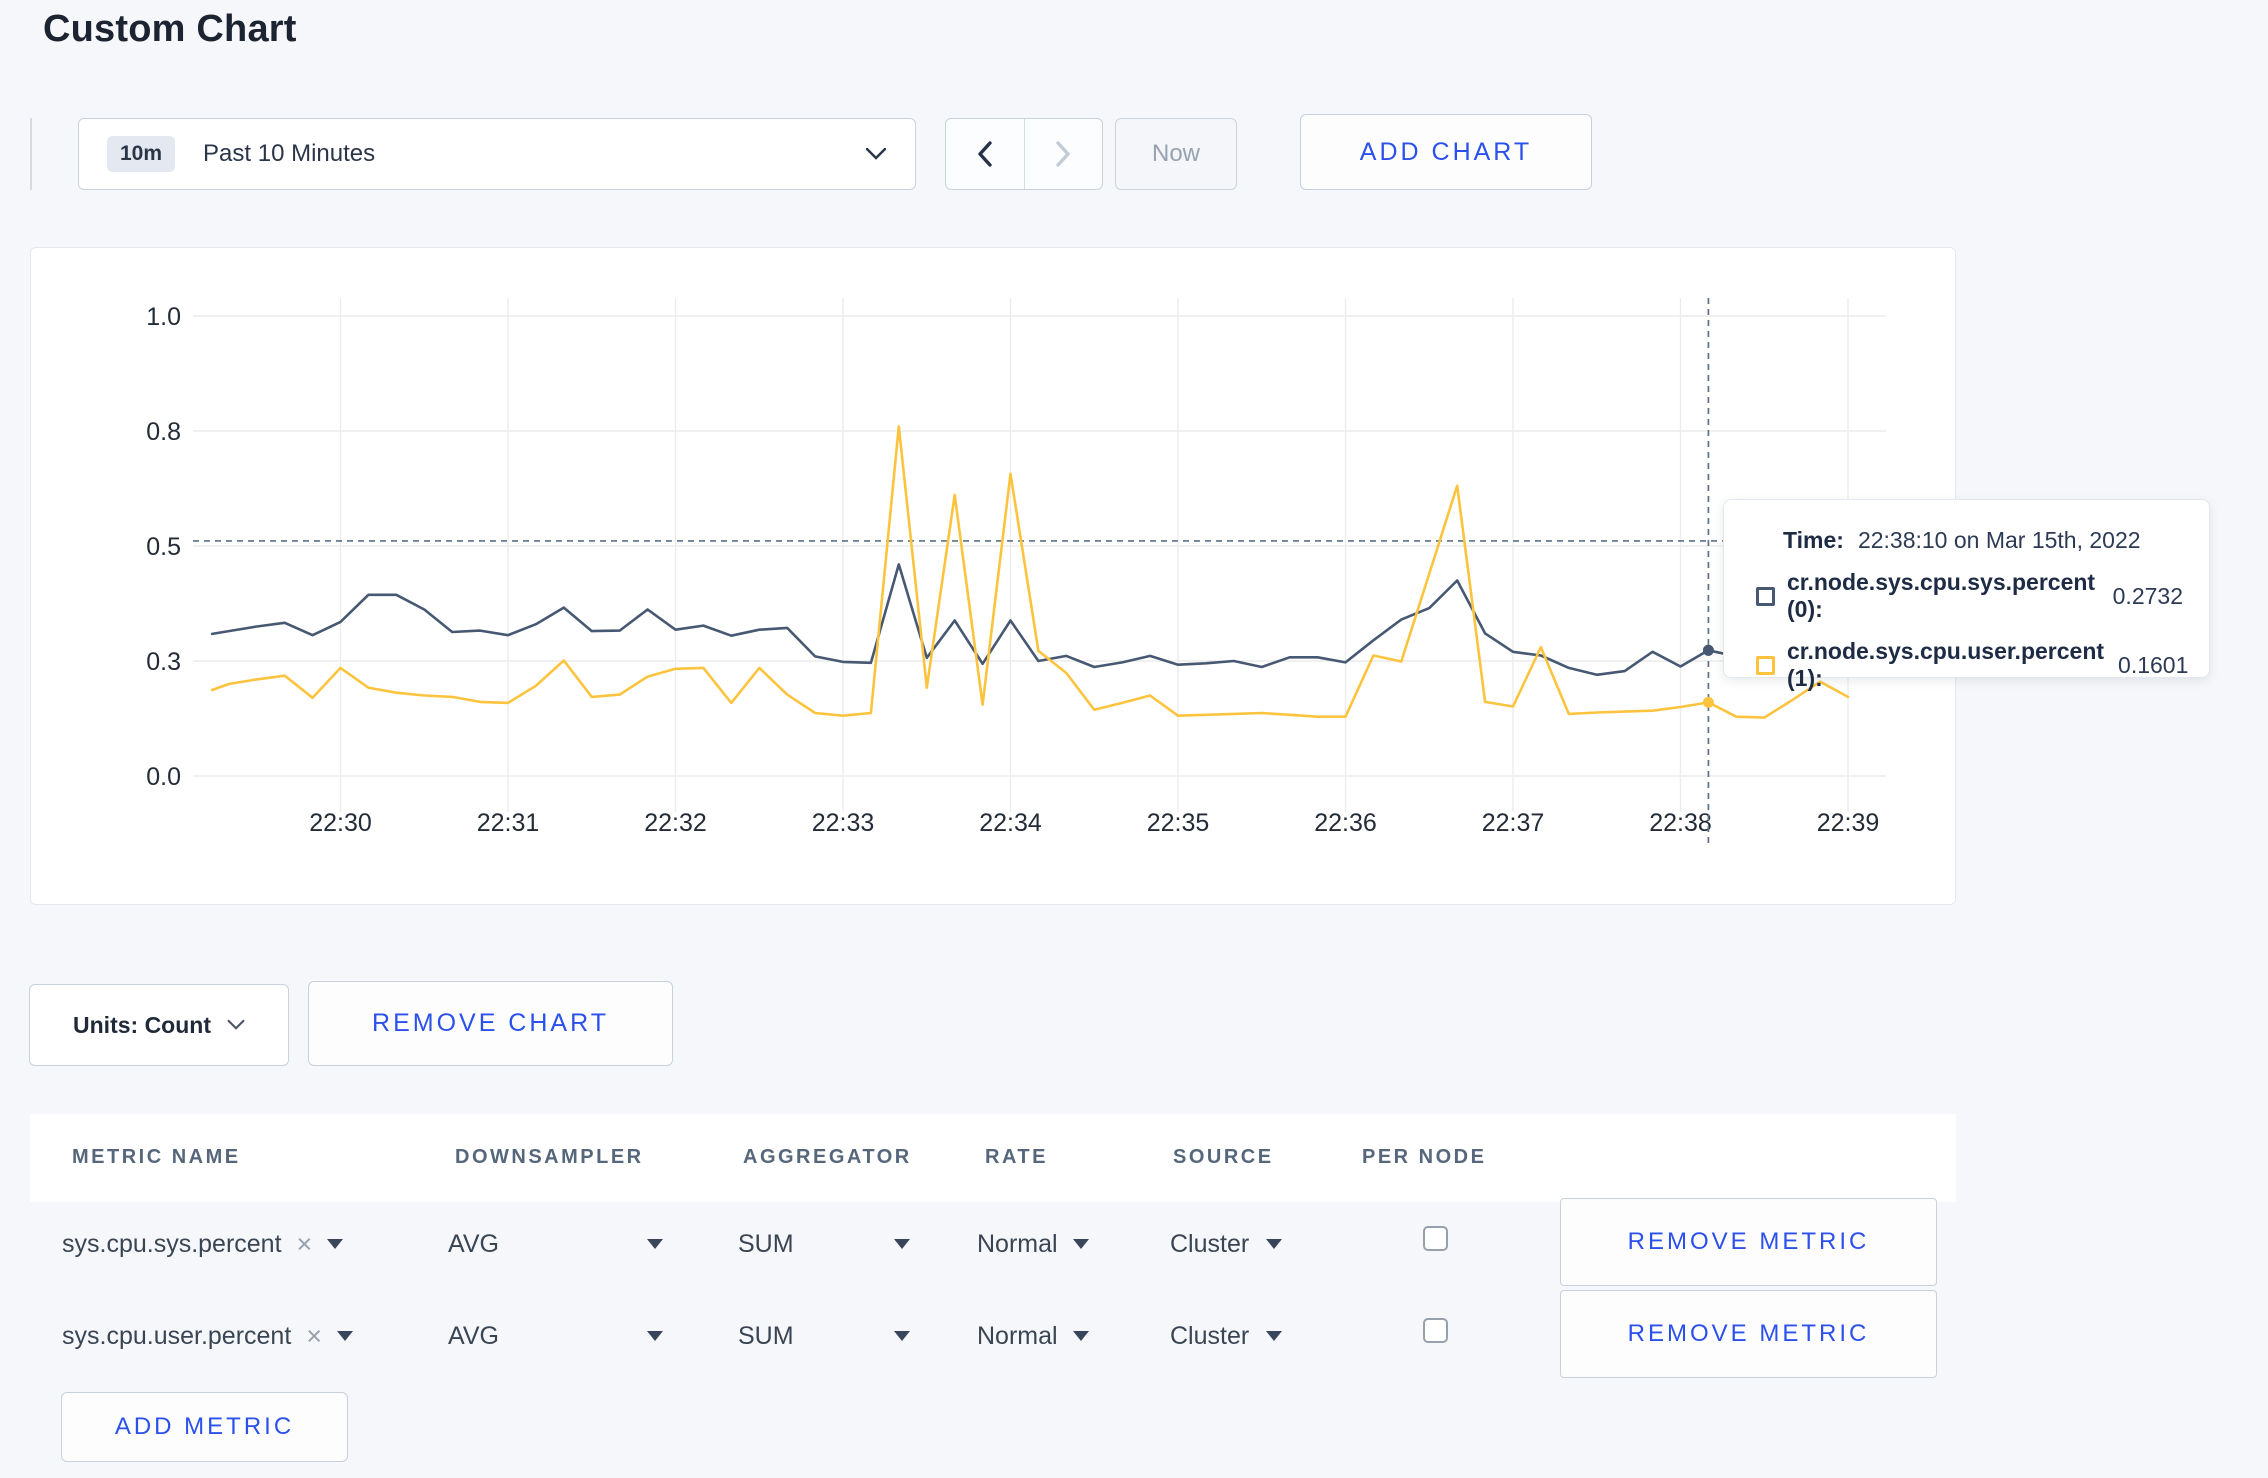  What do you see at coordinates (1848, 823) in the screenshot?
I see `x-axis-label: 22:39` at bounding box center [1848, 823].